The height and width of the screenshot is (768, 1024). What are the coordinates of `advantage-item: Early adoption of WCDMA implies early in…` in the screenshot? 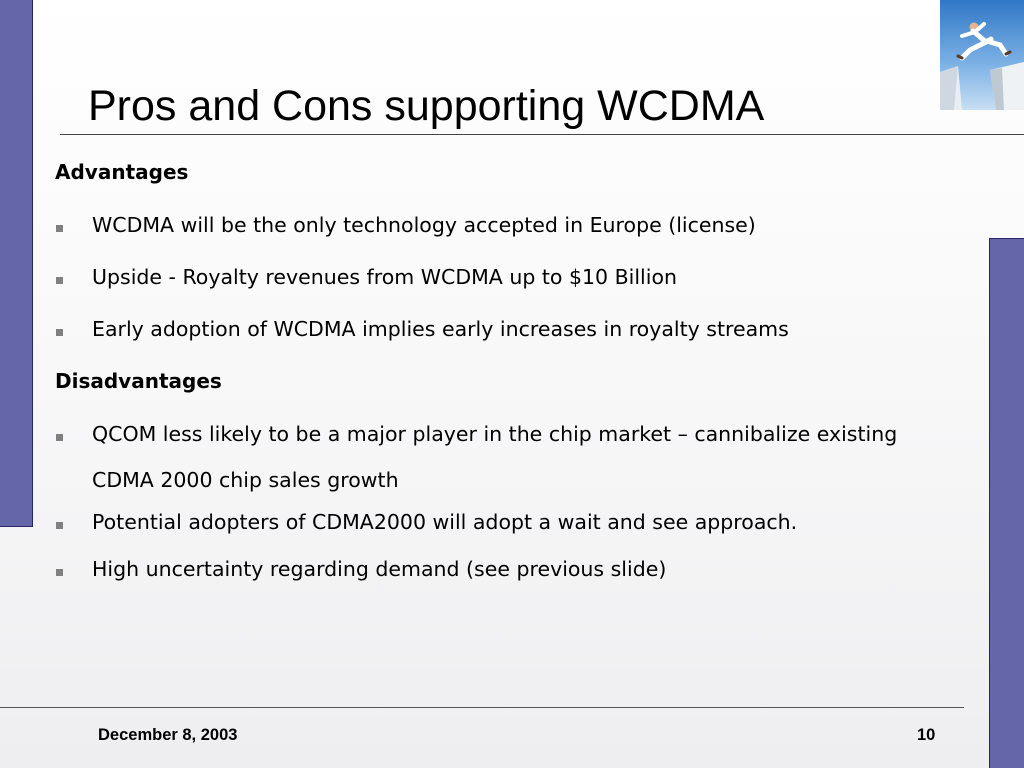 It's located at (440, 329).